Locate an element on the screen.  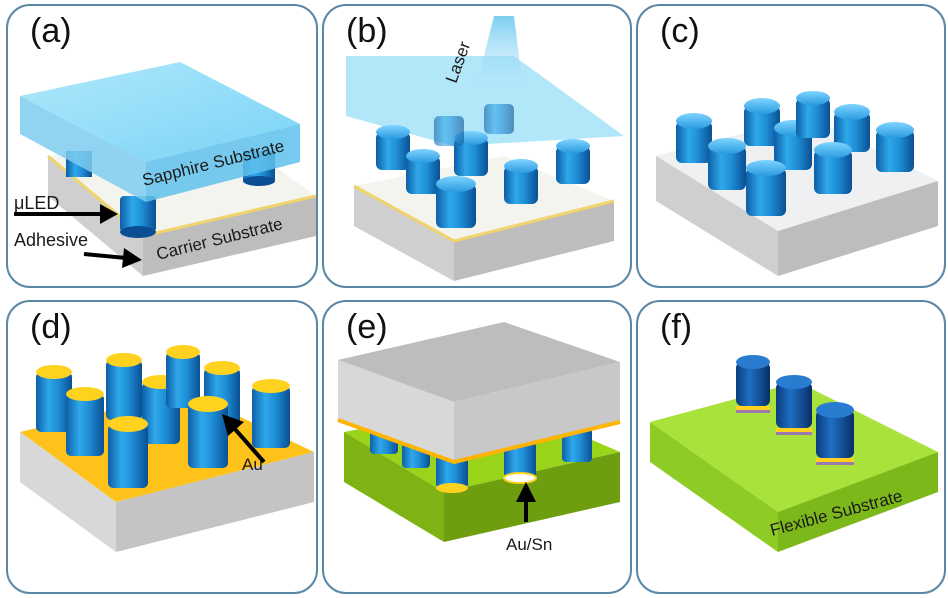
top-substrate-top is located at coordinates (479, 362).